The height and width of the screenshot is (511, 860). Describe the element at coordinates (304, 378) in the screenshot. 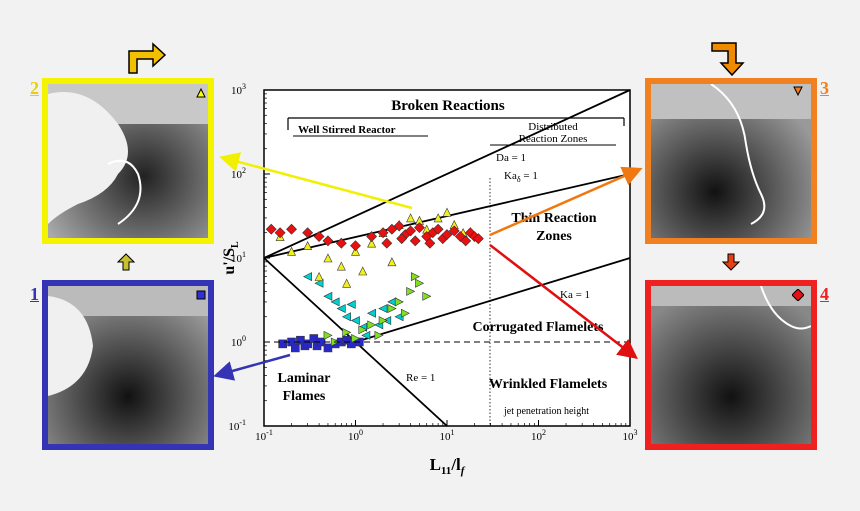

I see `region-laminar-1: Laminar` at that location.